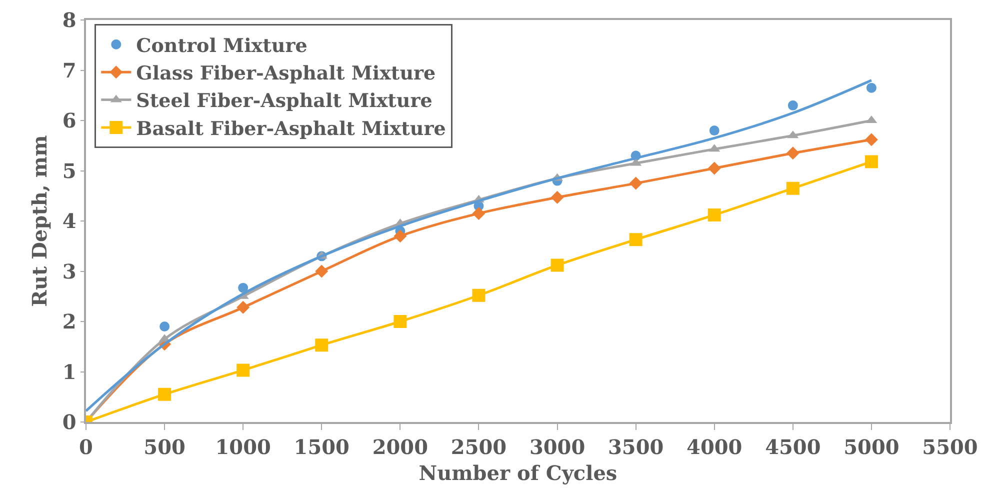 The width and height of the screenshot is (984, 504). I want to click on y-tick-label: 2, so click(69, 322).